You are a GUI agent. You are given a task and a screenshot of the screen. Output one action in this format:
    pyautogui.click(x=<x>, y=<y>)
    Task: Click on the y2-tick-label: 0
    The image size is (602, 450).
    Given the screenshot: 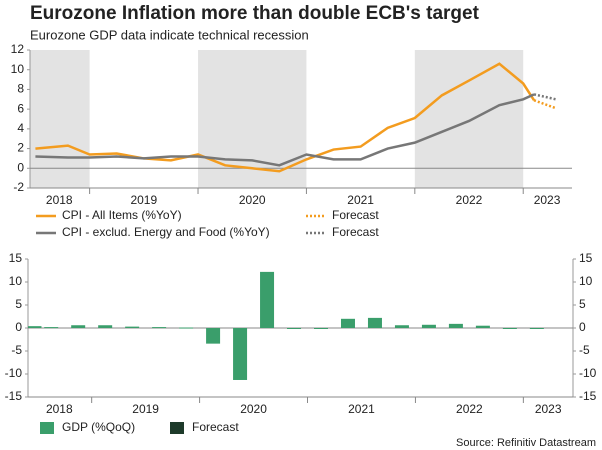 What is the action you would take?
    pyautogui.click(x=582, y=327)
    